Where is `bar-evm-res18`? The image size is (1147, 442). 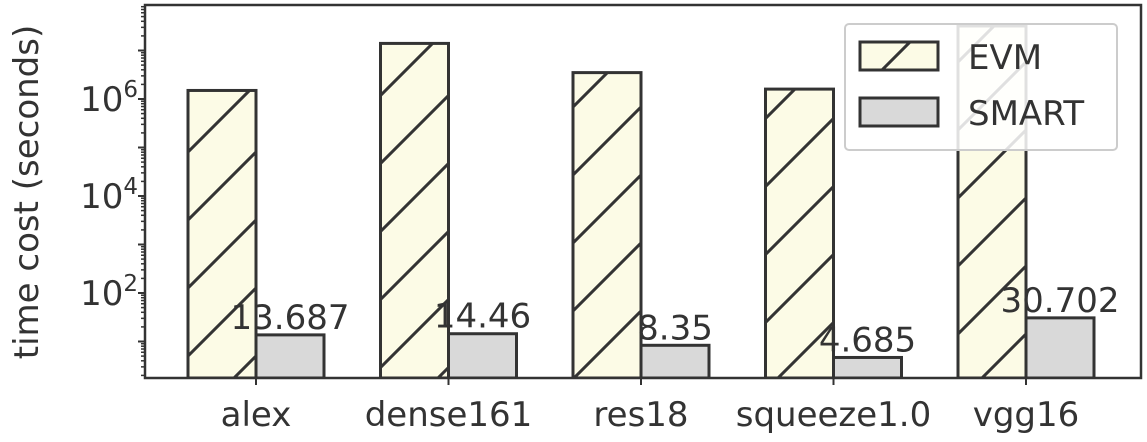 bar-evm-res18 is located at coordinates (607, 224).